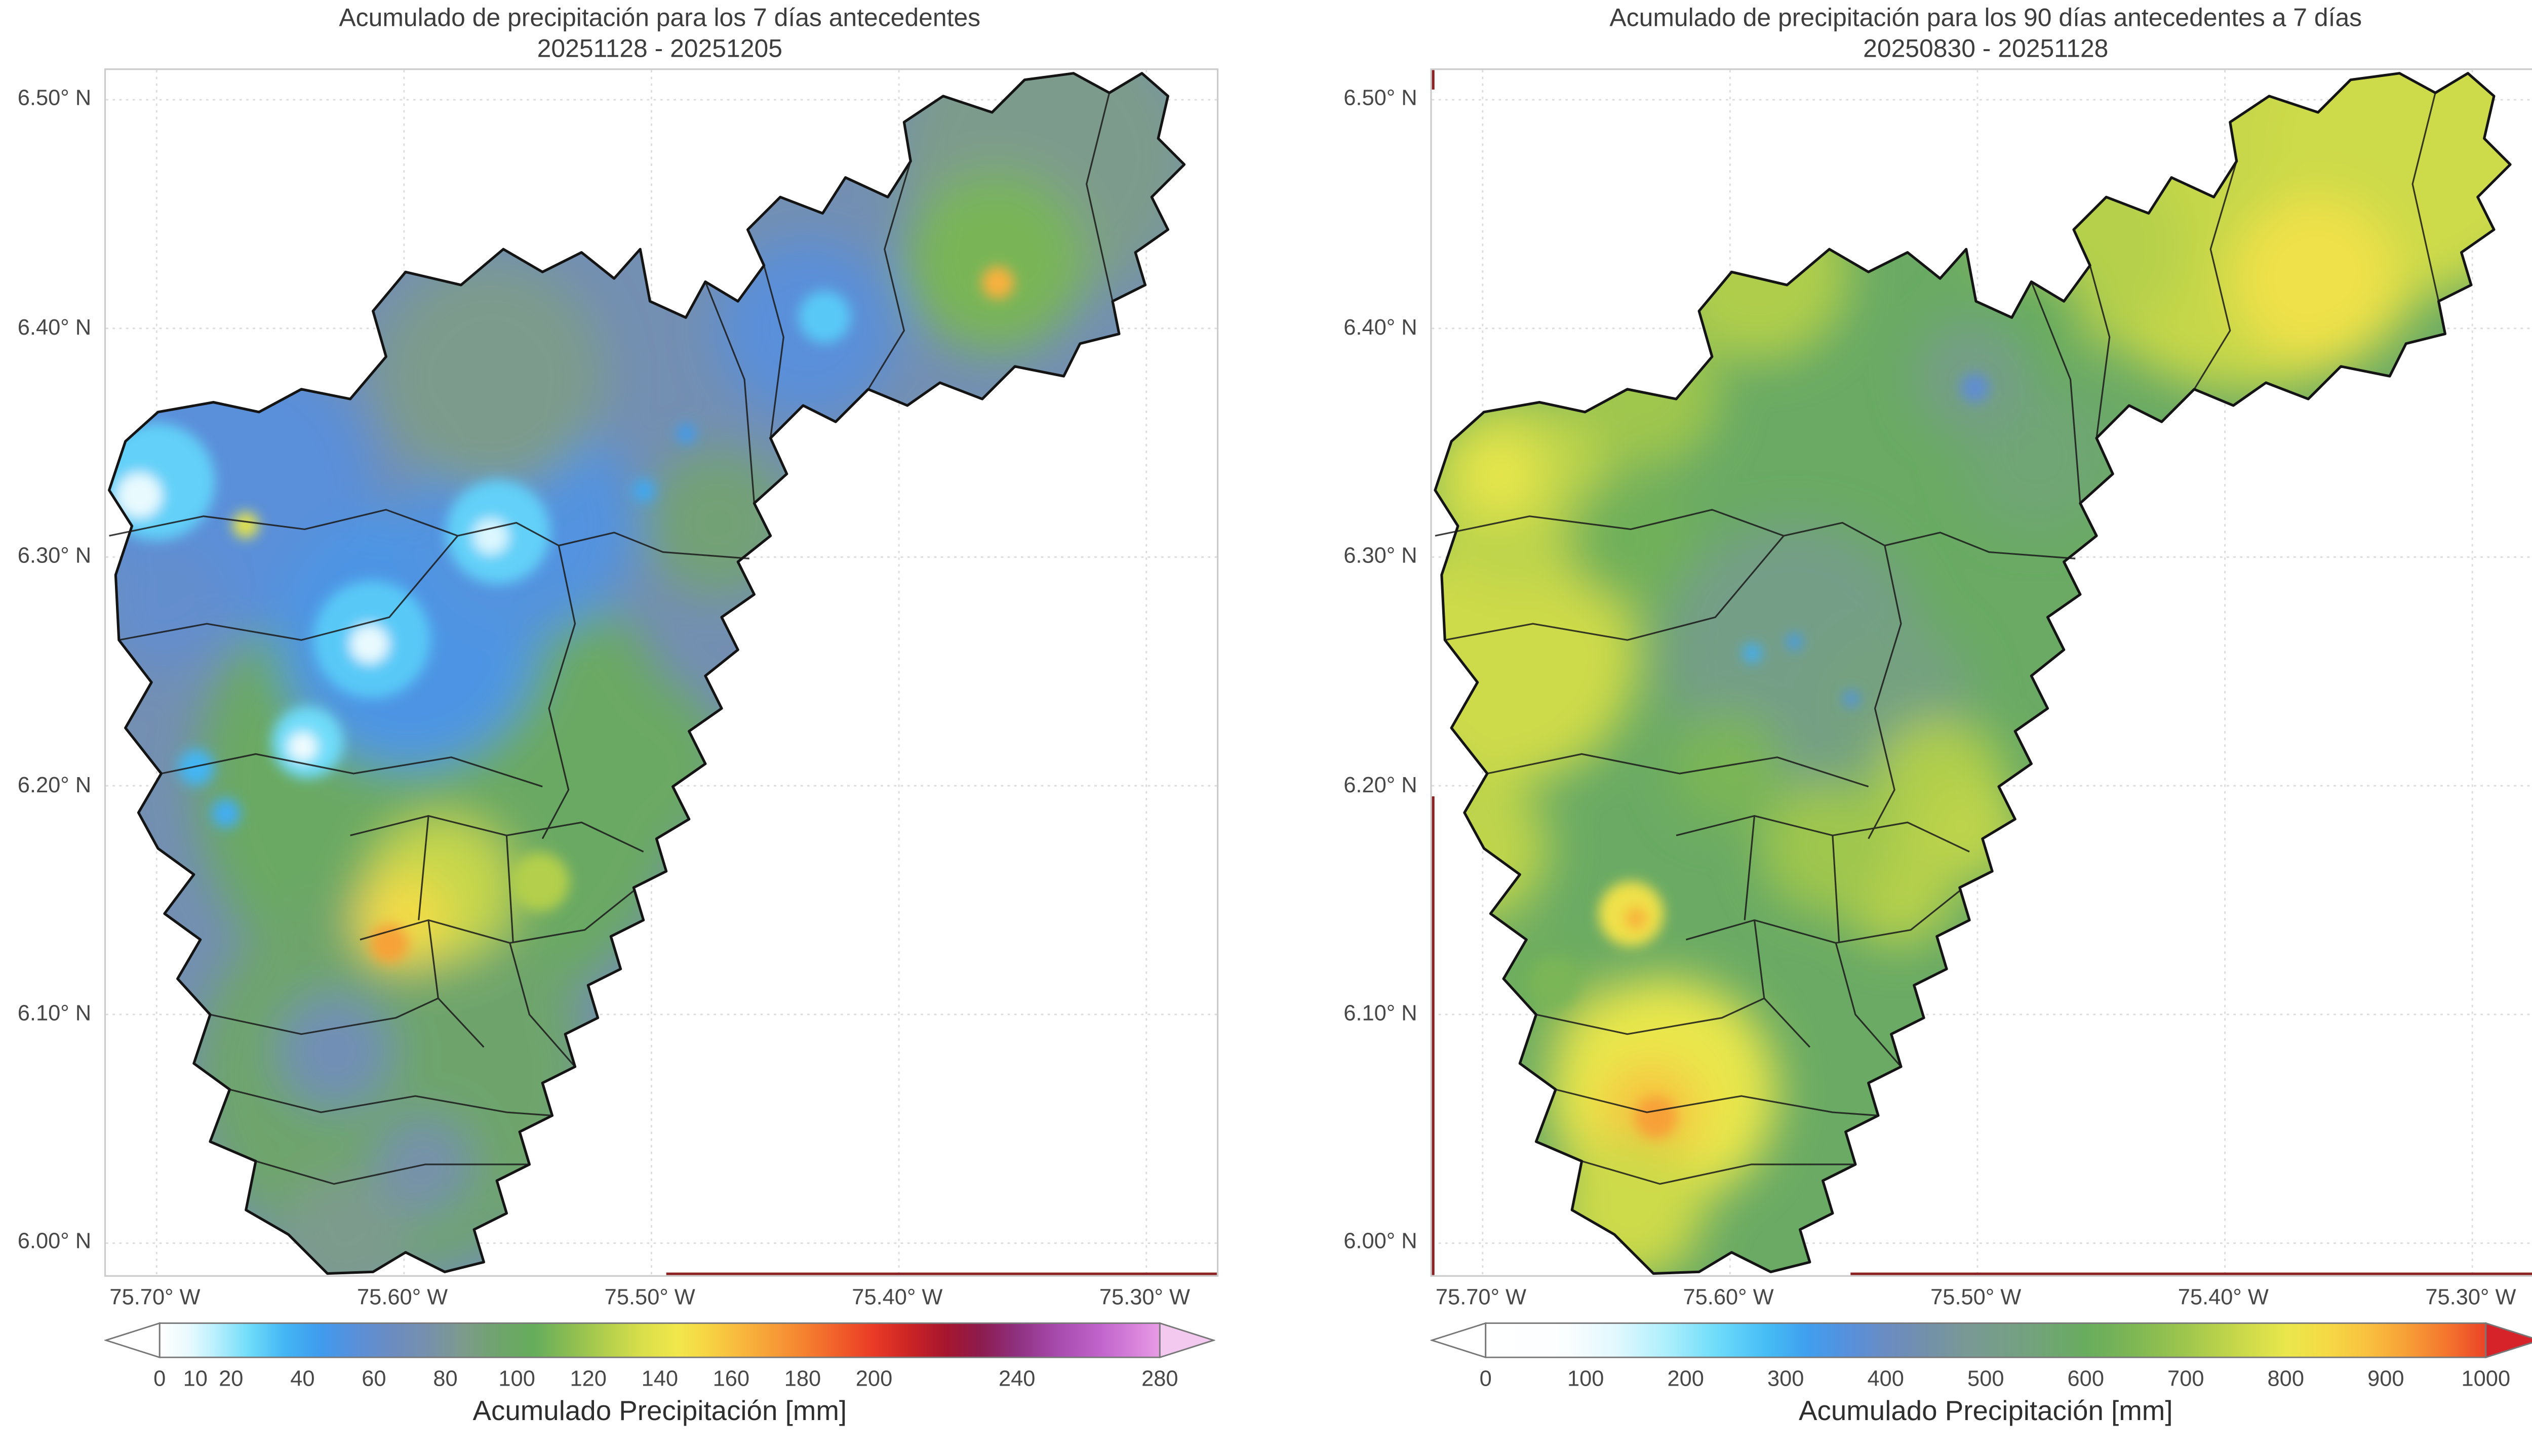 The height and width of the screenshot is (1456, 2532). Describe the element at coordinates (2286, 1378) in the screenshot. I see `colorbar-tick-label: 800` at that location.